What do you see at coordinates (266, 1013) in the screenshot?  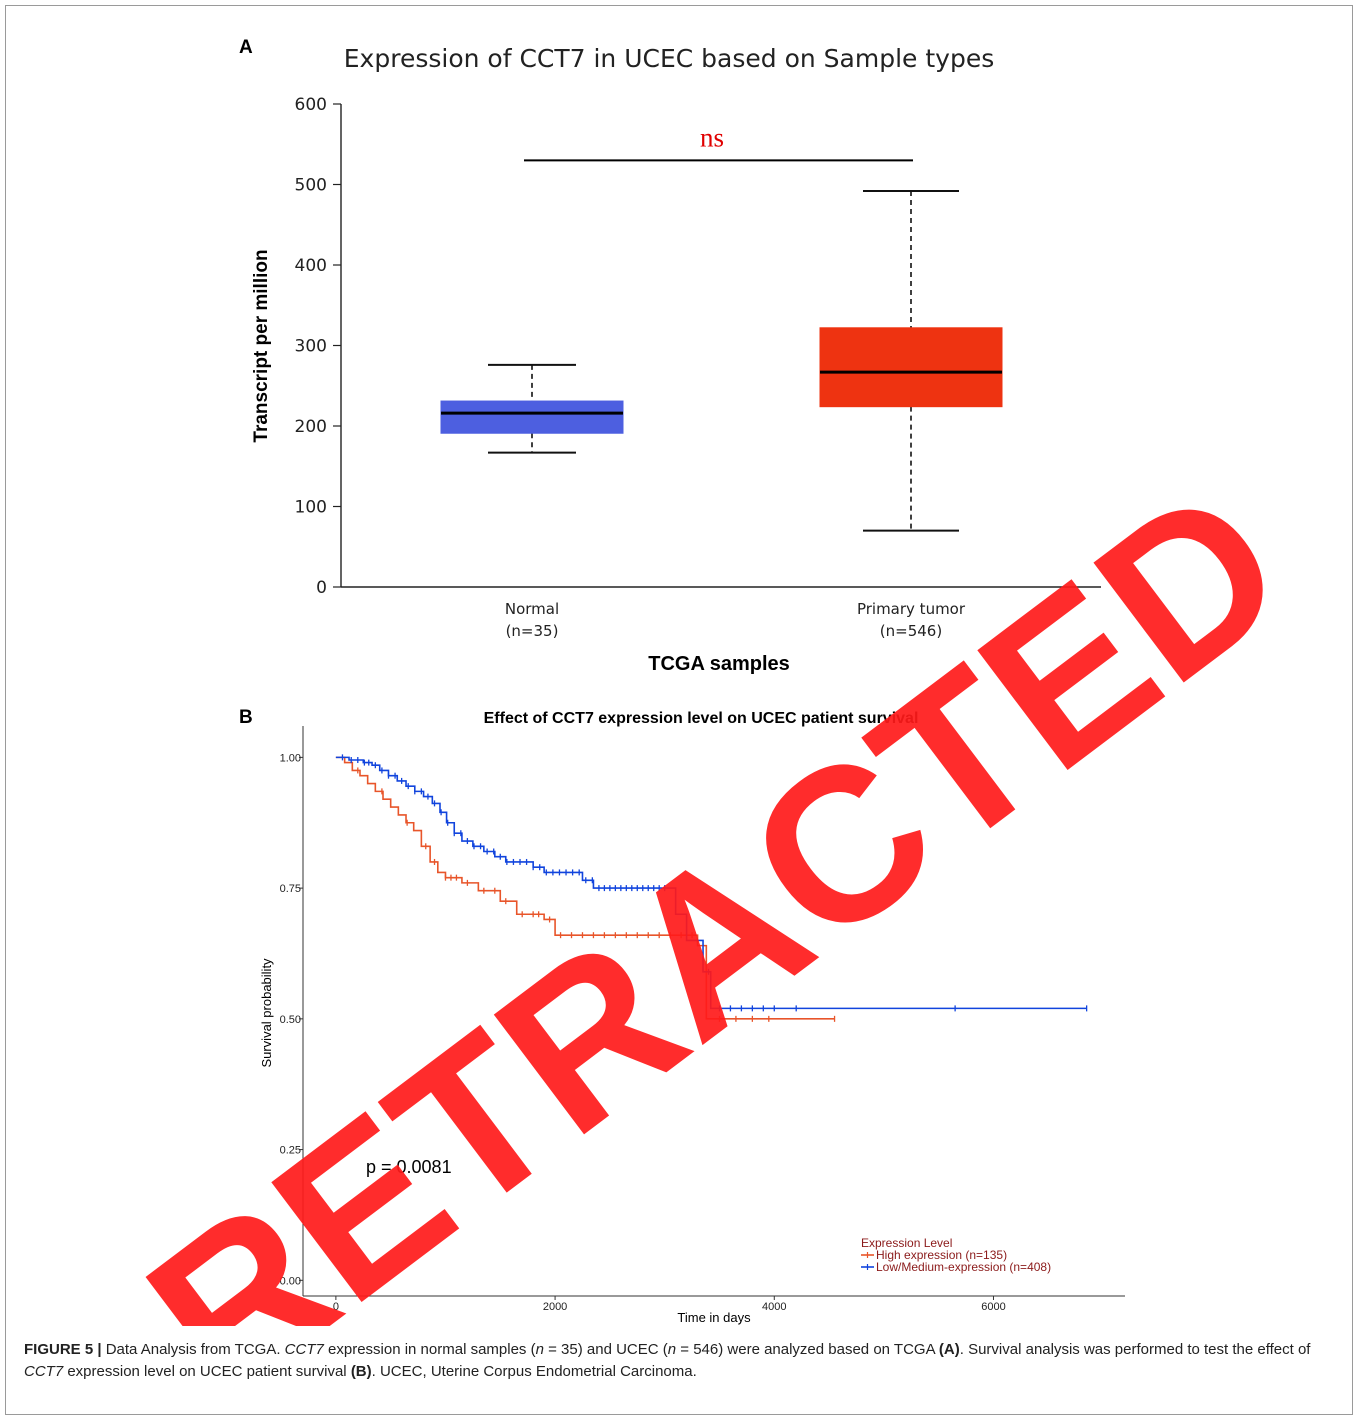 I see `chart-b-ylabel: Survival probability` at bounding box center [266, 1013].